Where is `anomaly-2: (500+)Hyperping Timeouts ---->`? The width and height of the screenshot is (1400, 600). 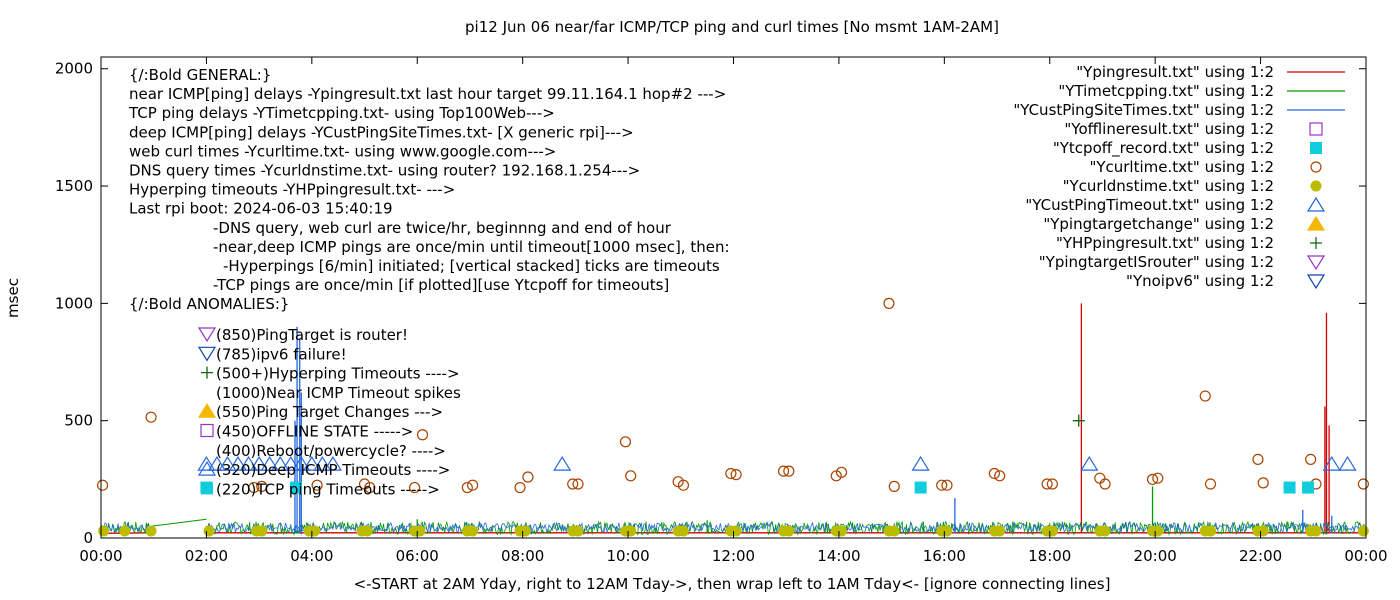 anomaly-2: (500+)Hyperping Timeouts ----> is located at coordinates (338, 374).